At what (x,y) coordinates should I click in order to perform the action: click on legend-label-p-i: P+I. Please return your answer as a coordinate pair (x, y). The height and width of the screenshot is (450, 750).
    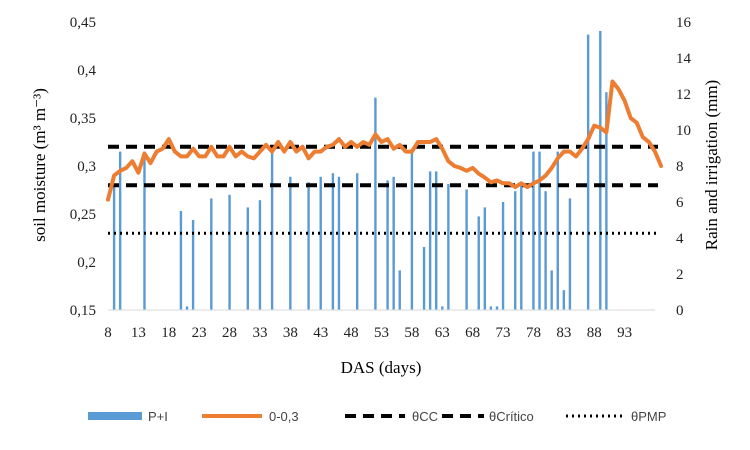
    Looking at the image, I should click on (158, 416).